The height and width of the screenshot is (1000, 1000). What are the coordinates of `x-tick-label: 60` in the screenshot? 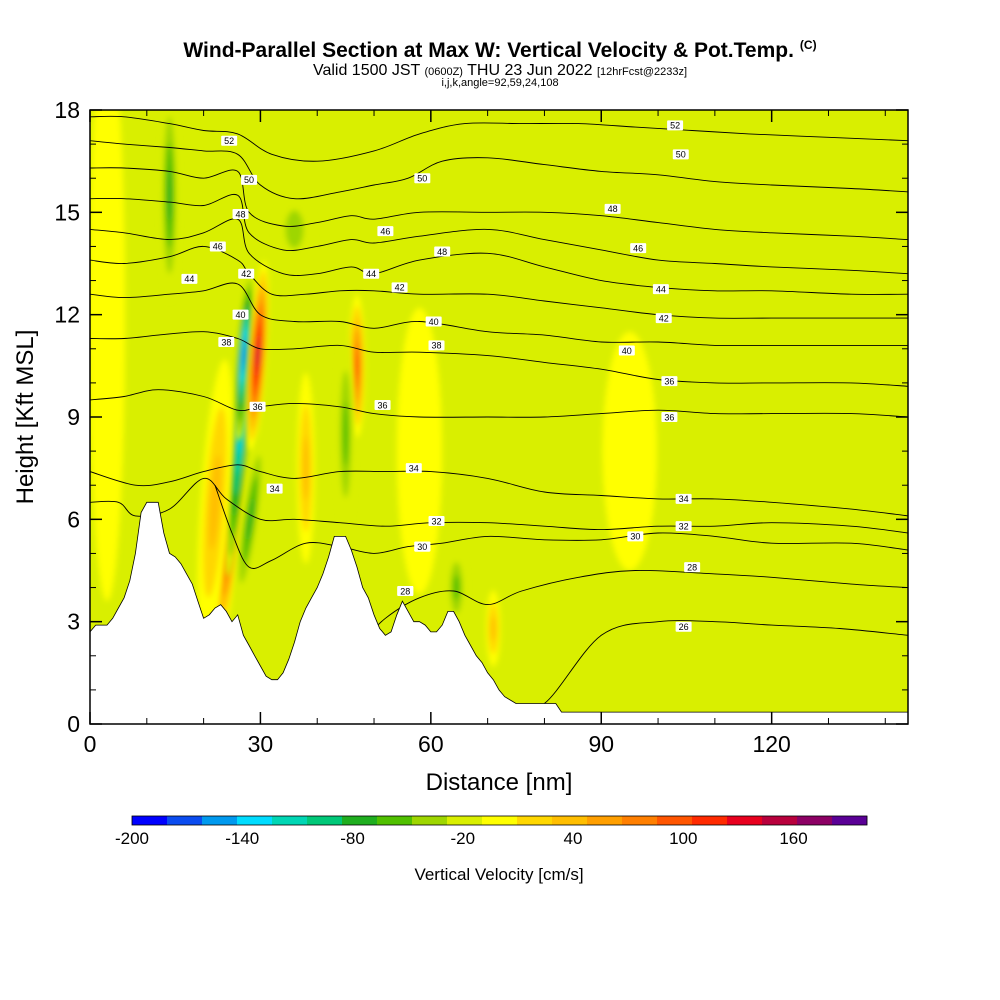 It's located at (431, 744).